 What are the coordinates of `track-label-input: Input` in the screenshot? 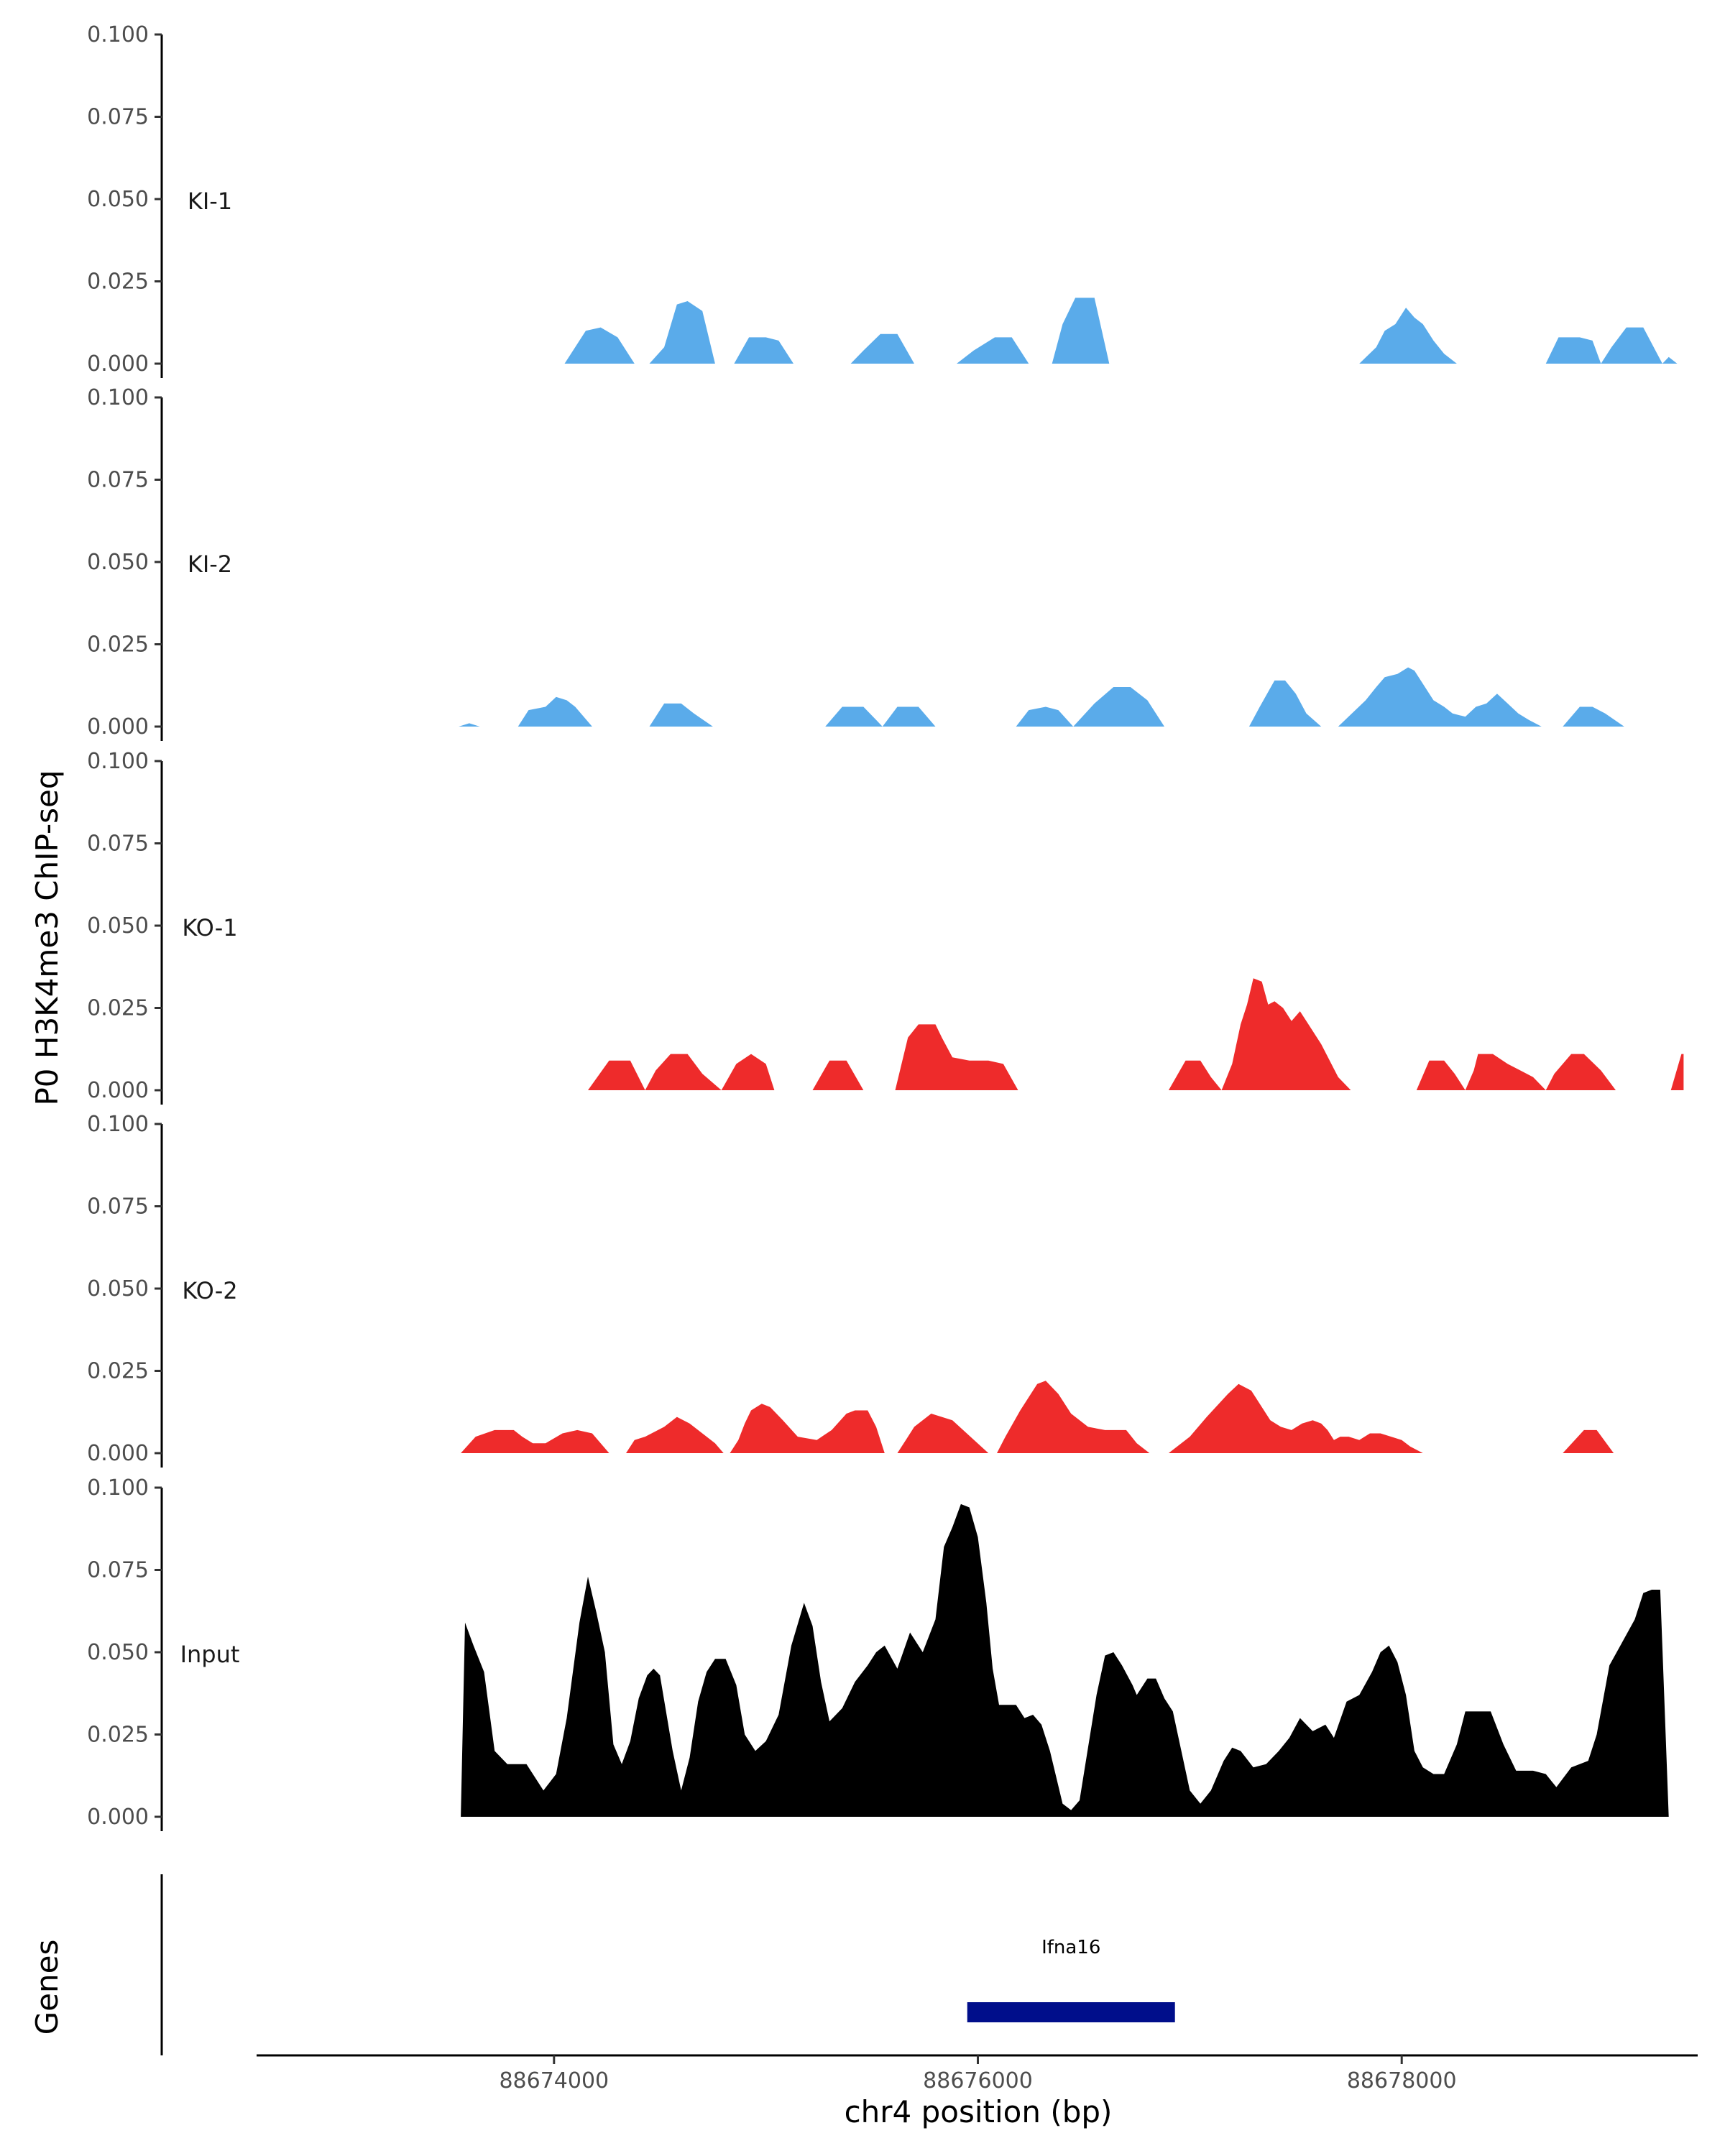 It's located at (210, 1654).